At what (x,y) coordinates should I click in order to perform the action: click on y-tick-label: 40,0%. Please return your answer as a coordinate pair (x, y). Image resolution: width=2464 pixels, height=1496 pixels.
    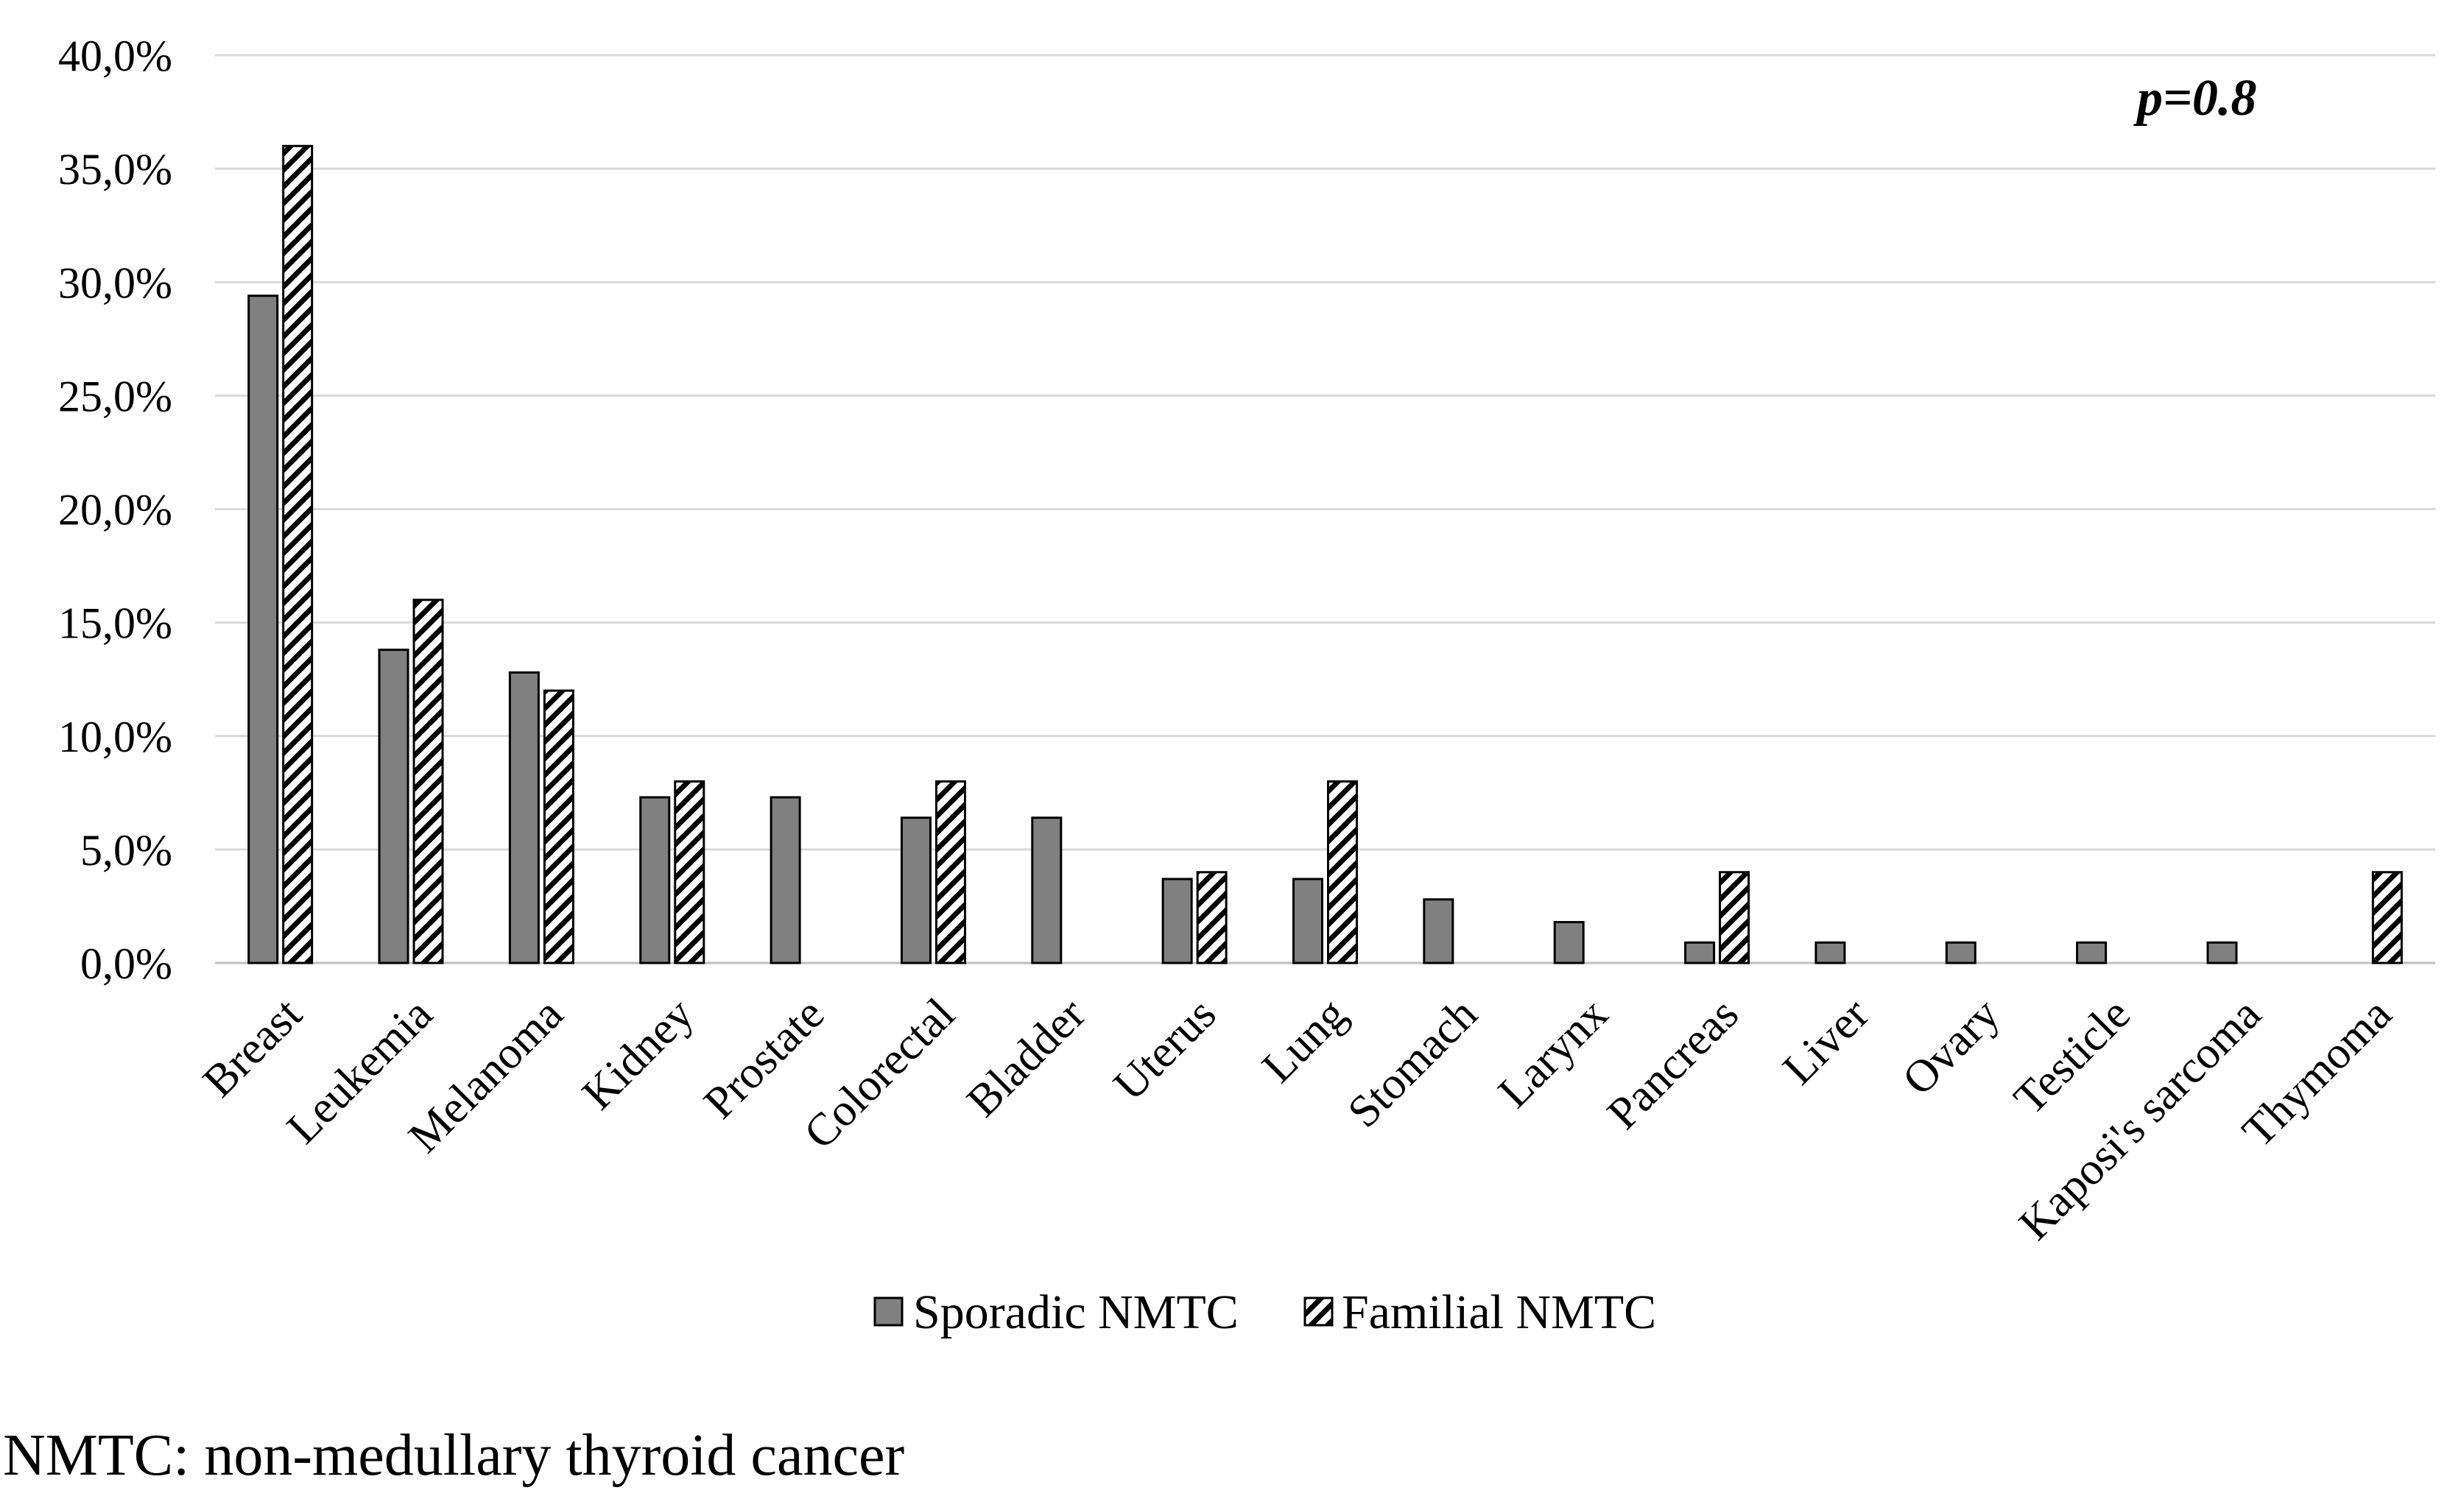
    Looking at the image, I should click on (115, 56).